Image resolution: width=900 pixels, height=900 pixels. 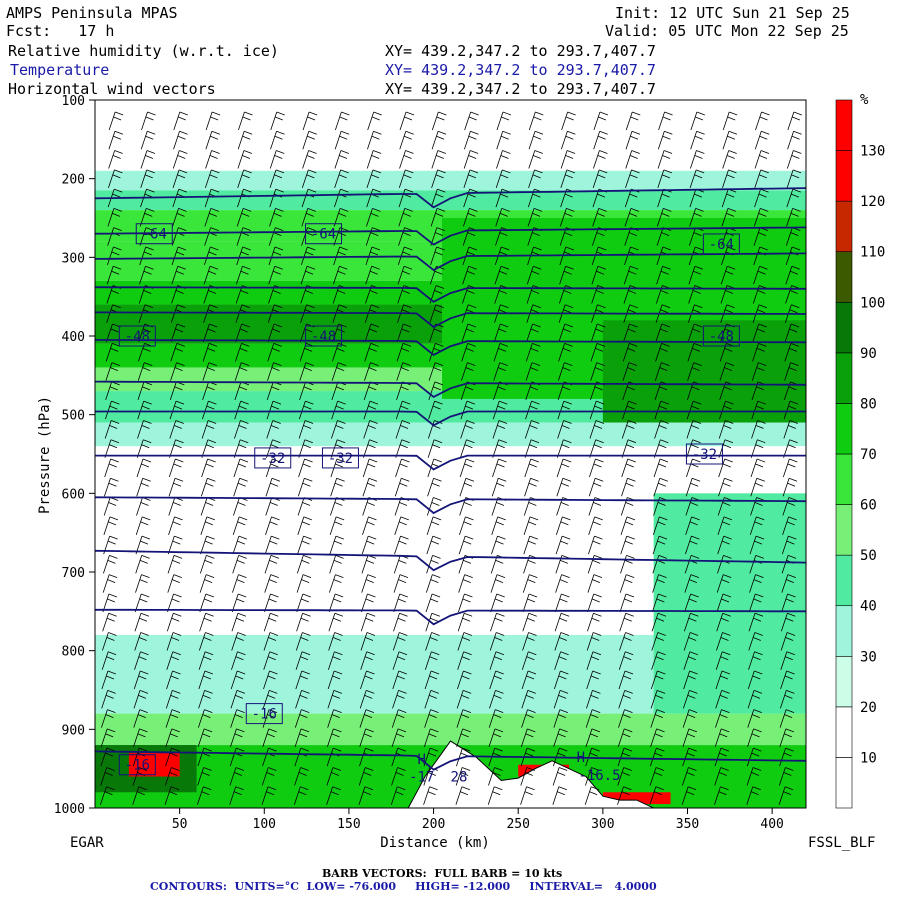 What do you see at coordinates (450, 200) in the screenshot?
I see `rh-band` at bounding box center [450, 200].